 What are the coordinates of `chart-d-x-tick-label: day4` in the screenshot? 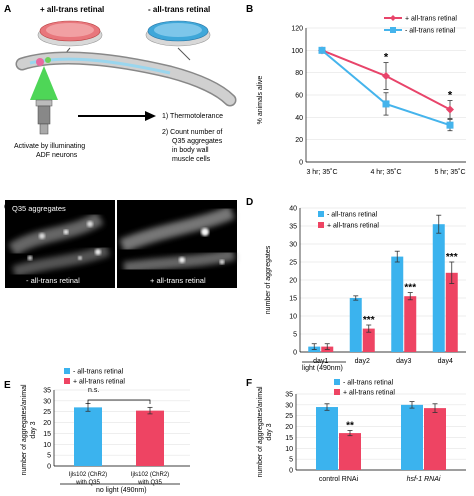 It's located at (445, 361).